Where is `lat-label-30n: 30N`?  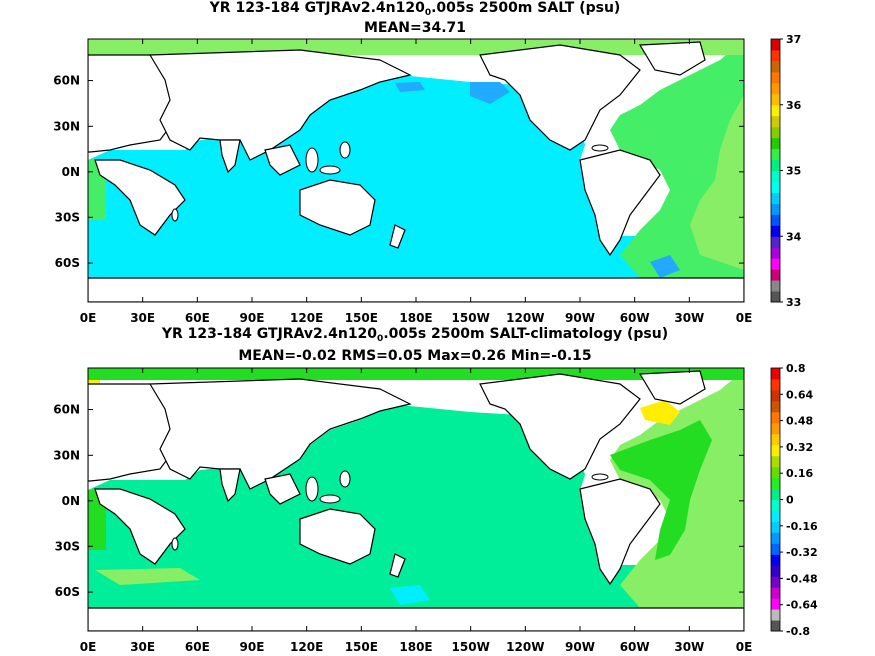
lat-label-30n: 30N is located at coordinates (66, 455).